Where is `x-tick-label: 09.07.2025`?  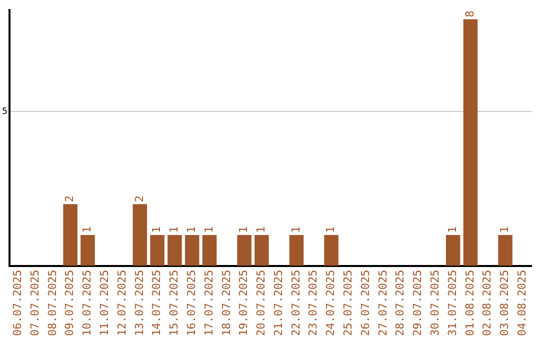 x-tick-label: 09.07.2025 is located at coordinates (69, 303).